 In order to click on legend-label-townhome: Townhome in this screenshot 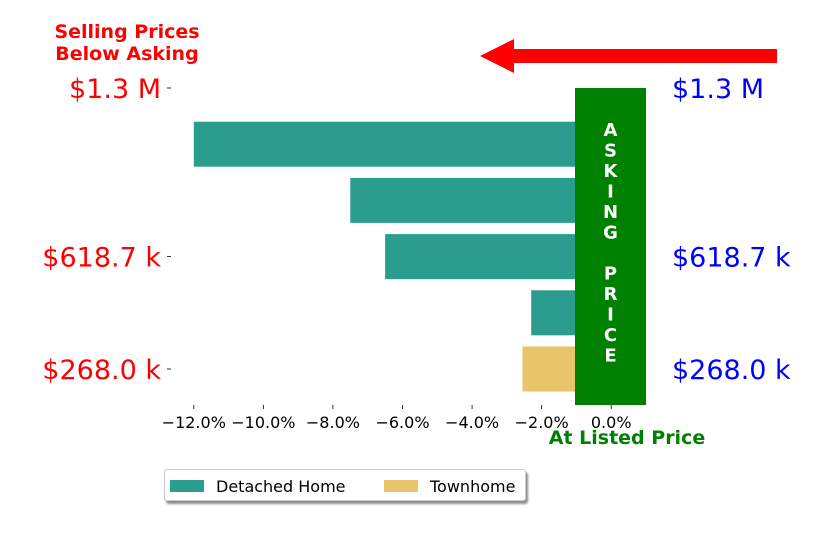, I will do `click(473, 486)`.